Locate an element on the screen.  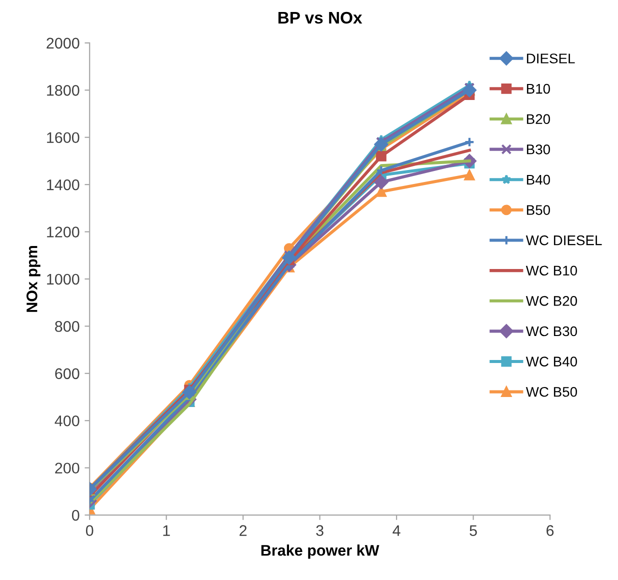
y-tick-label: 400 is located at coordinates (67, 420).